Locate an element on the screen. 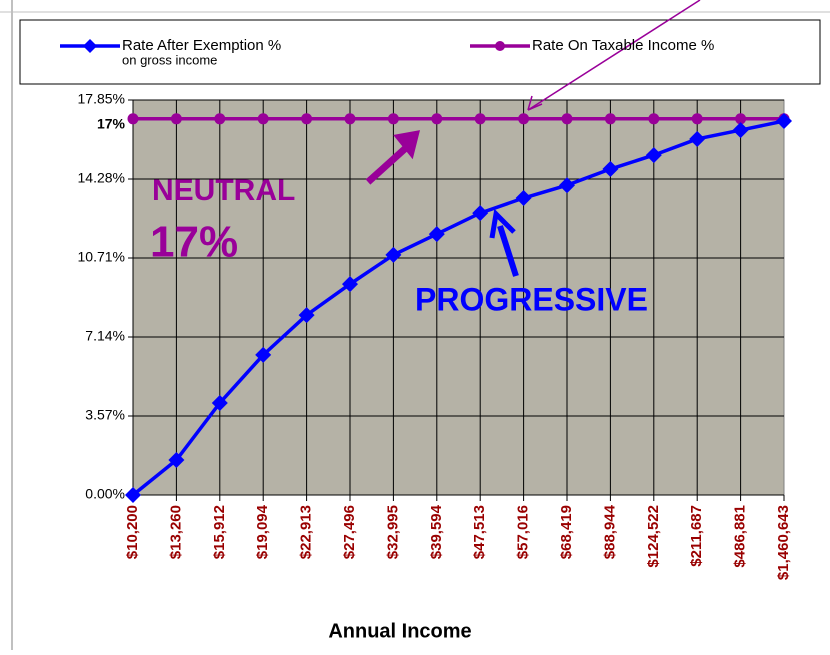 The image size is (830, 655). x-tick-label: $13,260 is located at coordinates (175, 532).